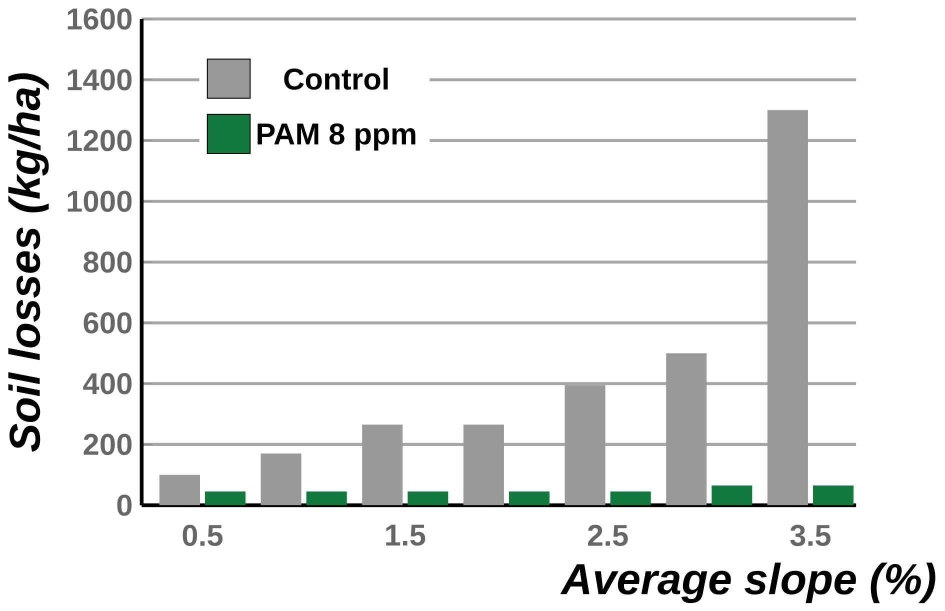  I want to click on y-tick-label: 1000, so click(100, 201).